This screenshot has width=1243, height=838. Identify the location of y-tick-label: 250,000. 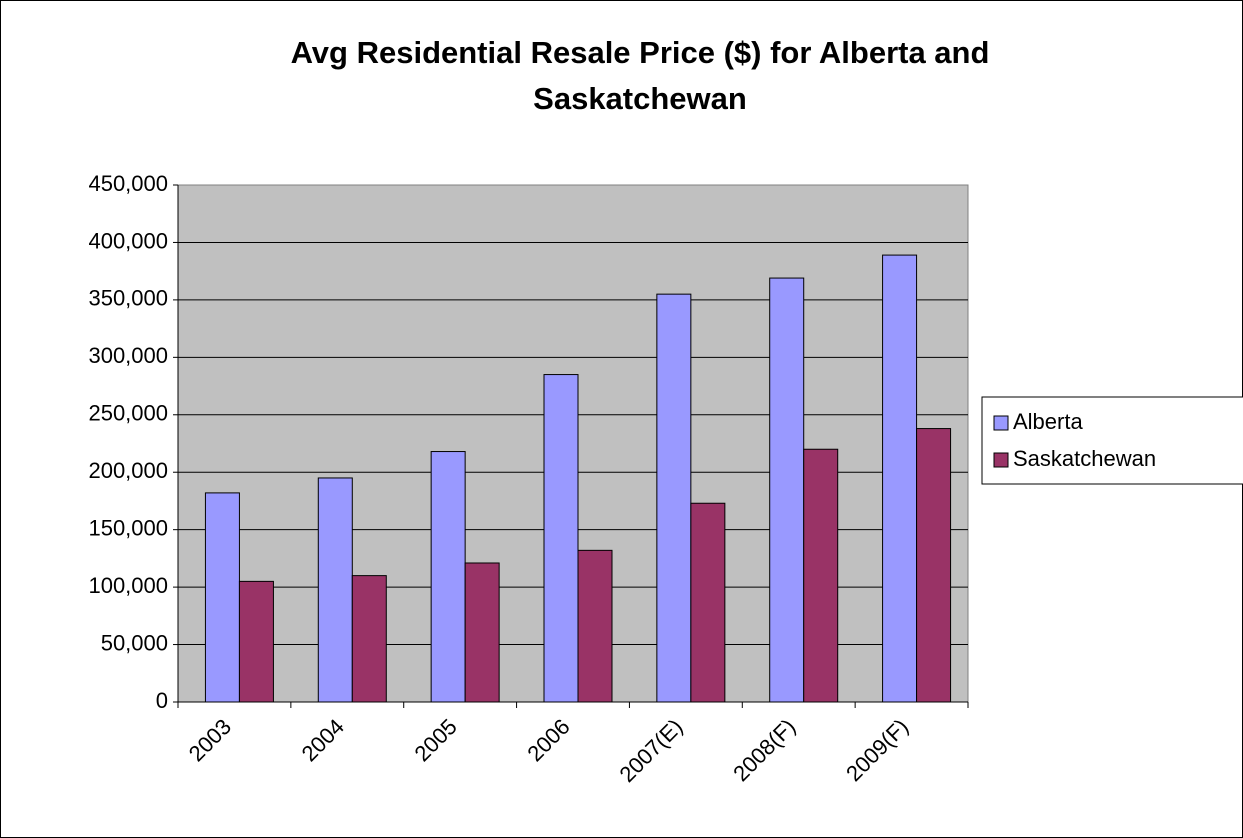
(128, 413).